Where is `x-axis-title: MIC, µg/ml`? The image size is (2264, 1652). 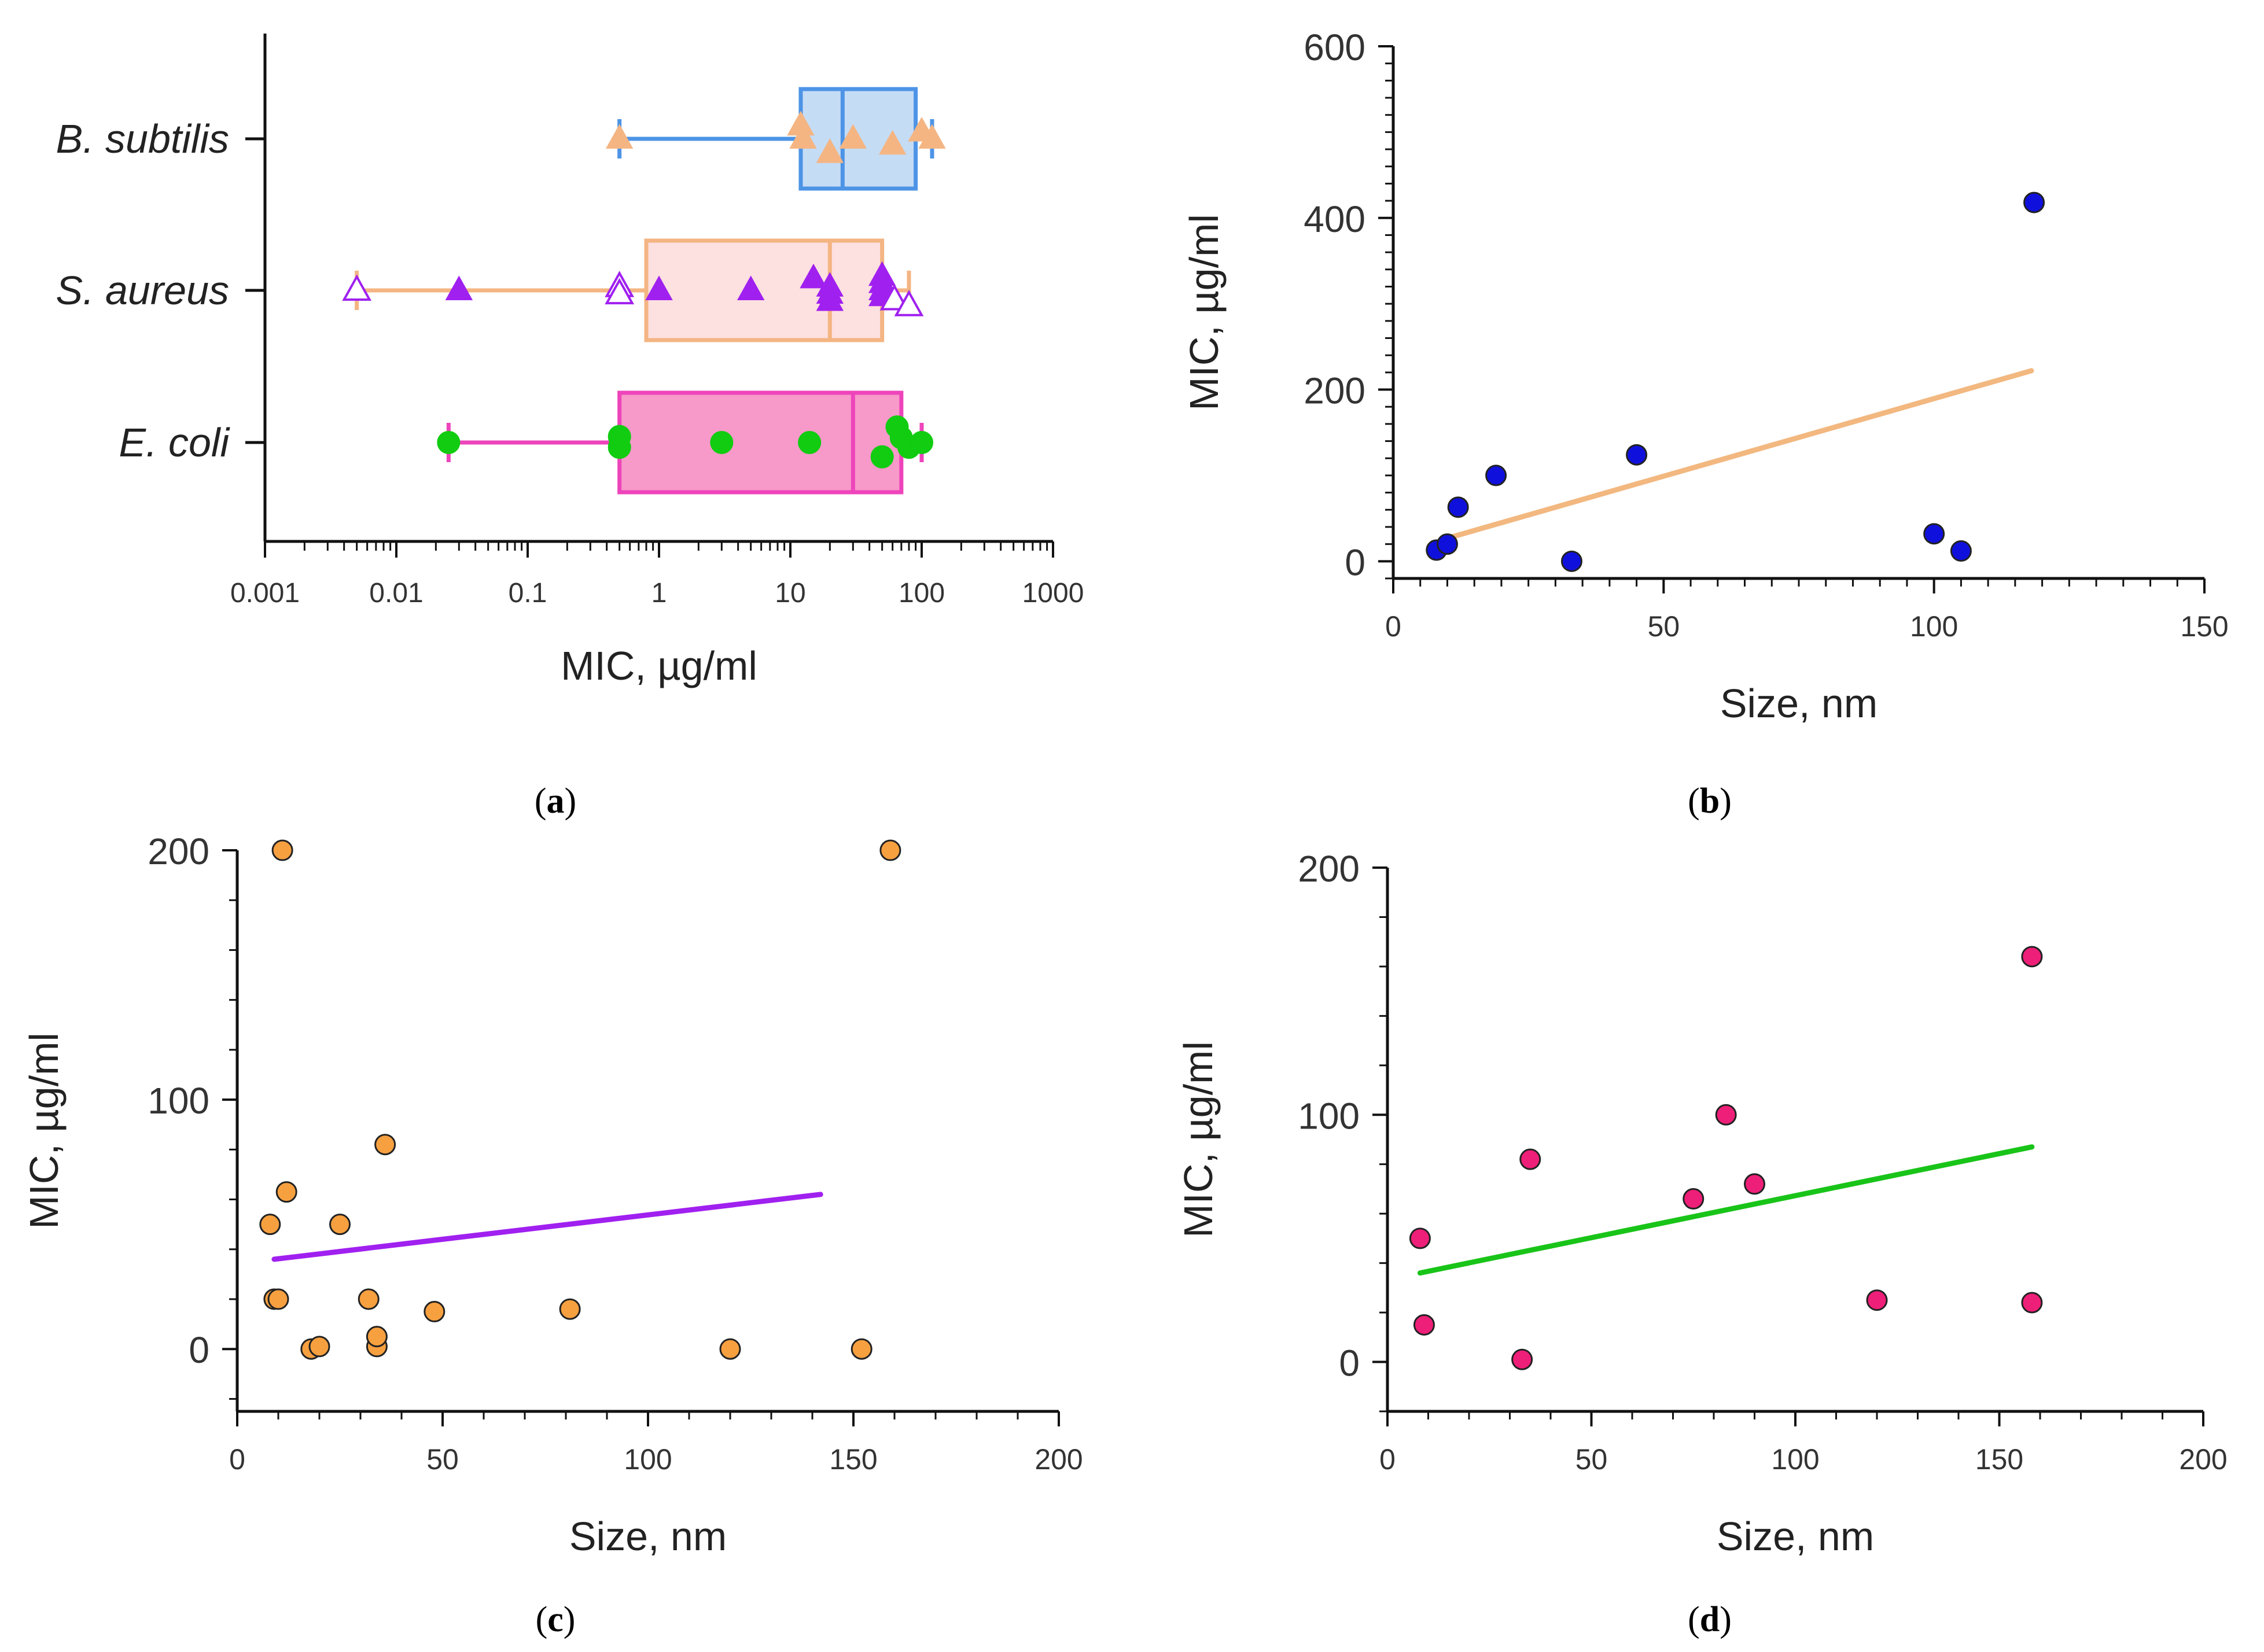 x-axis-title: MIC, µg/ml is located at coordinates (659, 666).